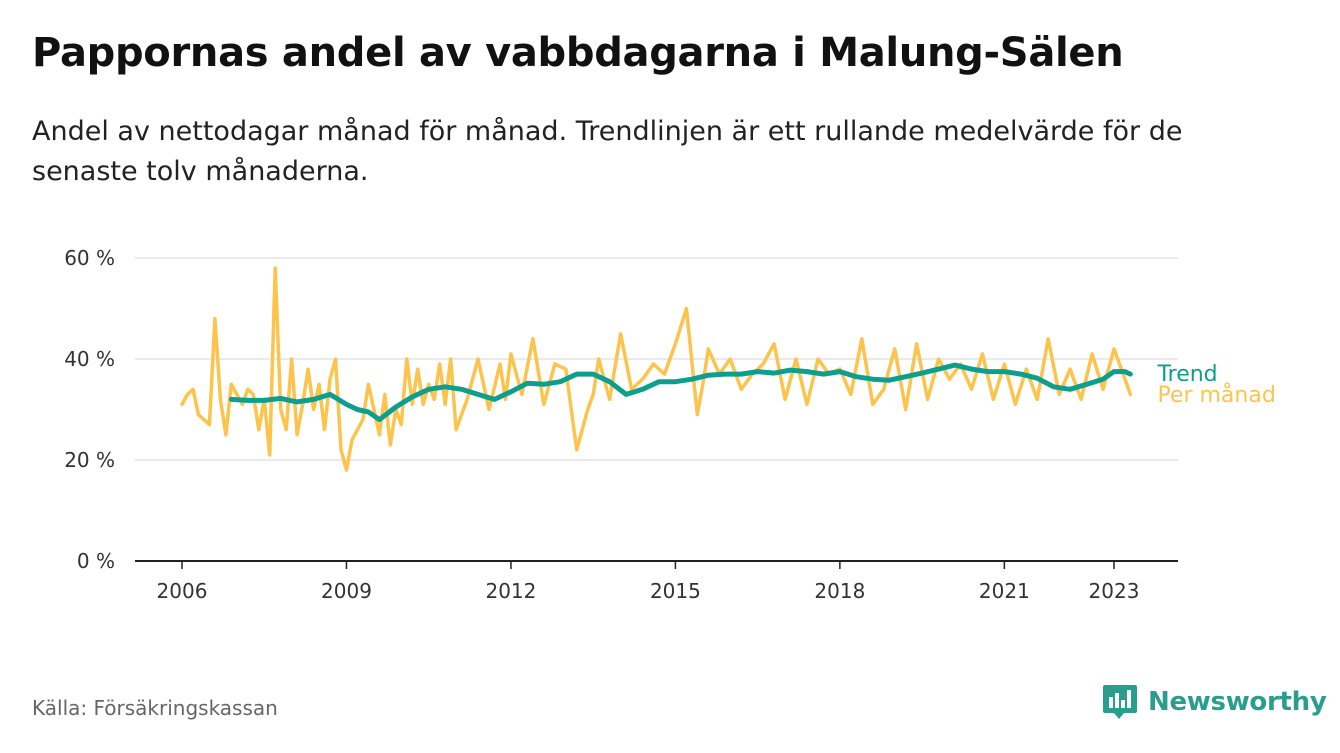 Image resolution: width=1340 pixels, height=753 pixels. I want to click on legend-label-monthly: Per månad, so click(1216, 395).